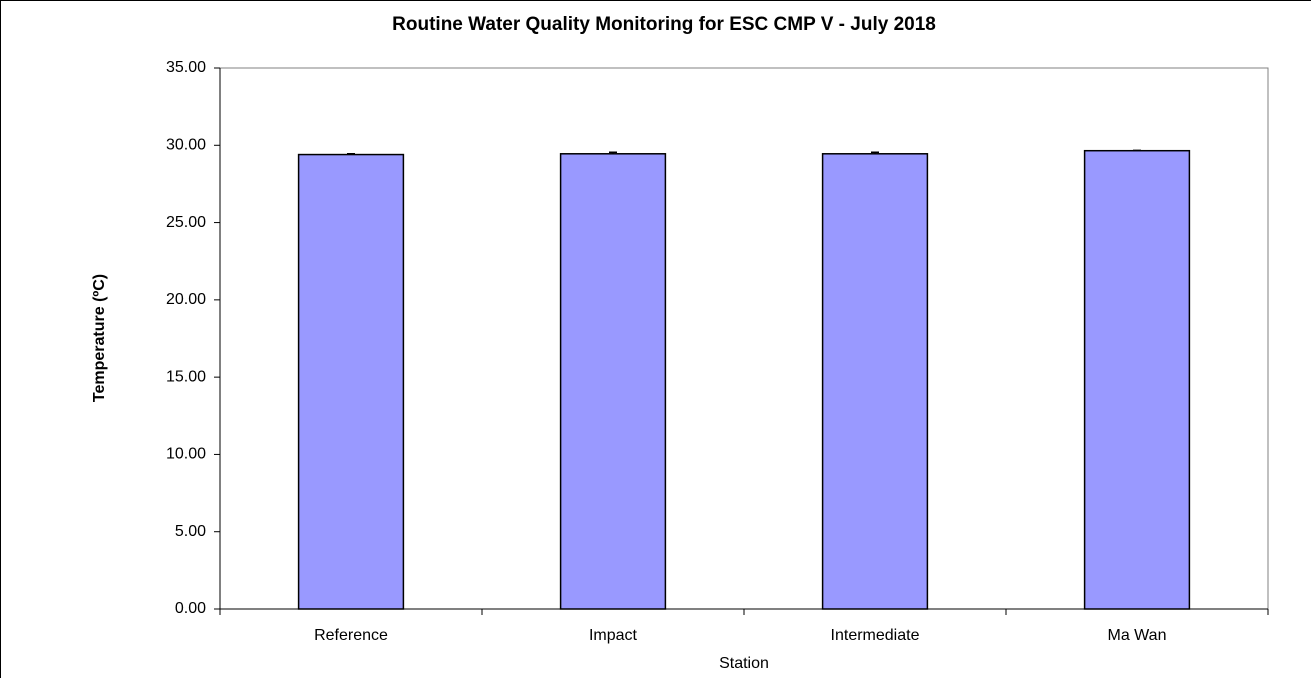 The image size is (1311, 678). Describe the element at coordinates (875, 635) in the screenshot. I see `x-tick-label: Intermediate` at that location.